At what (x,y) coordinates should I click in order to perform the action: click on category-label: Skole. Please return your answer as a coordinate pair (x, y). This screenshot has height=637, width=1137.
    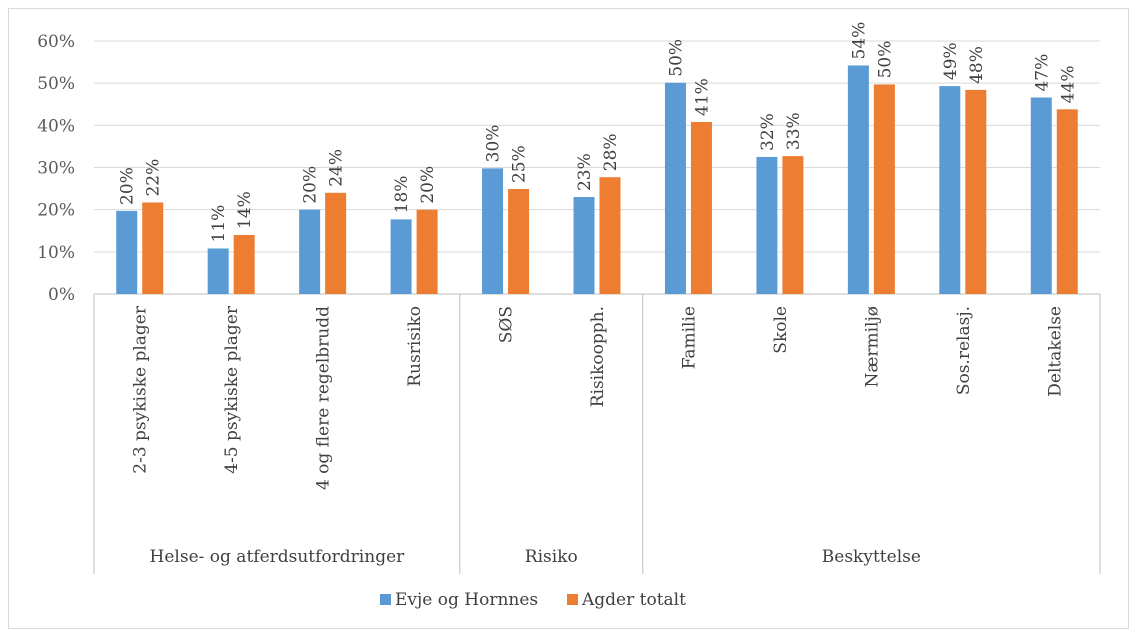
    Looking at the image, I should click on (781, 330).